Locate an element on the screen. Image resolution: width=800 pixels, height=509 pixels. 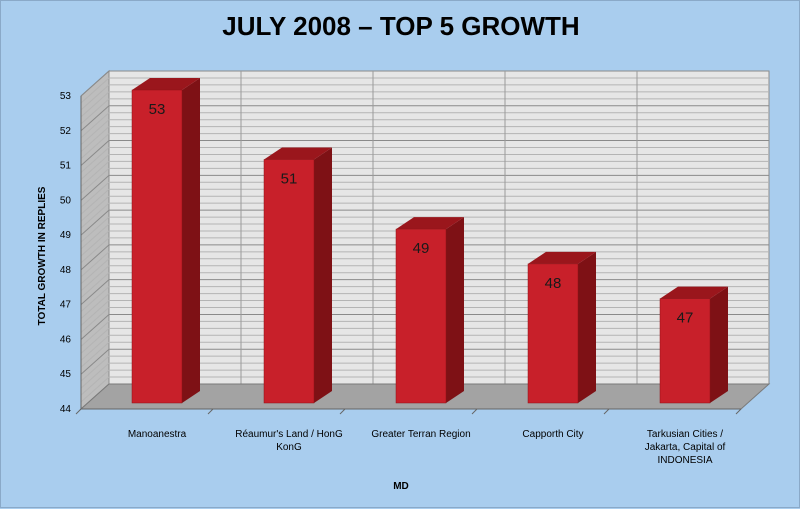
x-tick-label: Capporth City is located at coordinates (552, 434).